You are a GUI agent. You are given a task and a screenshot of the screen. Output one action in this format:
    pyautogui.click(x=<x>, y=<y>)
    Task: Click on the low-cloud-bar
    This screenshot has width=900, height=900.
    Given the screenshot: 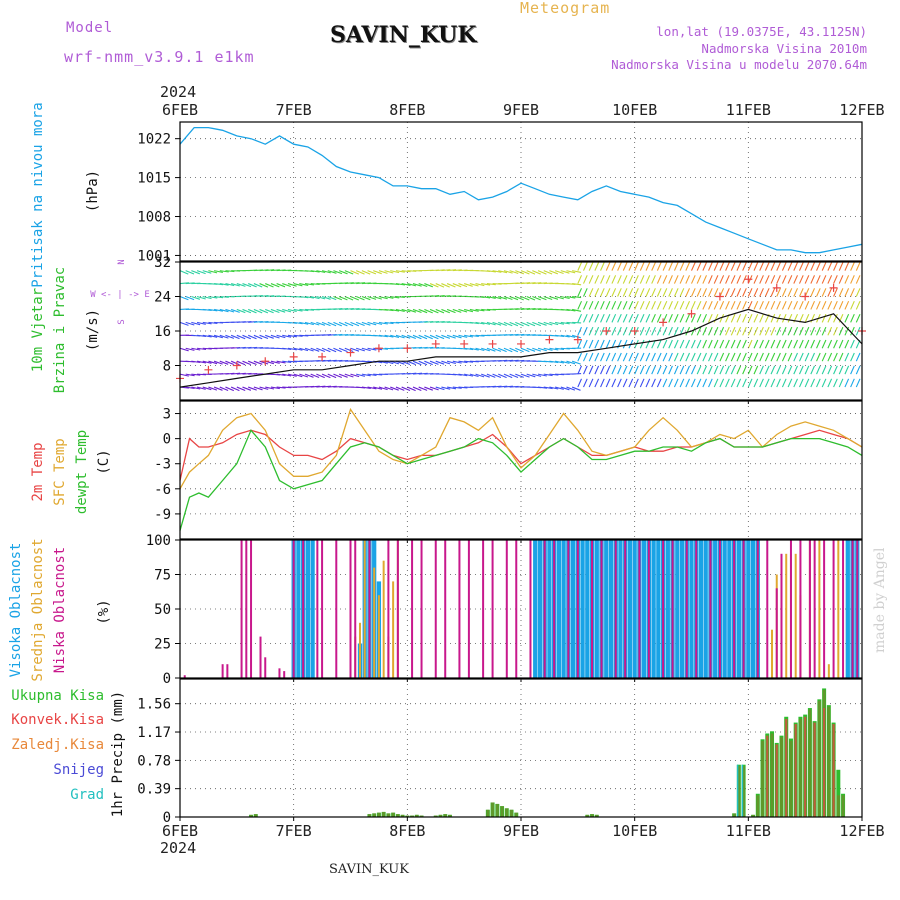 What is the action you would take?
    pyautogui.click(x=506, y=609)
    